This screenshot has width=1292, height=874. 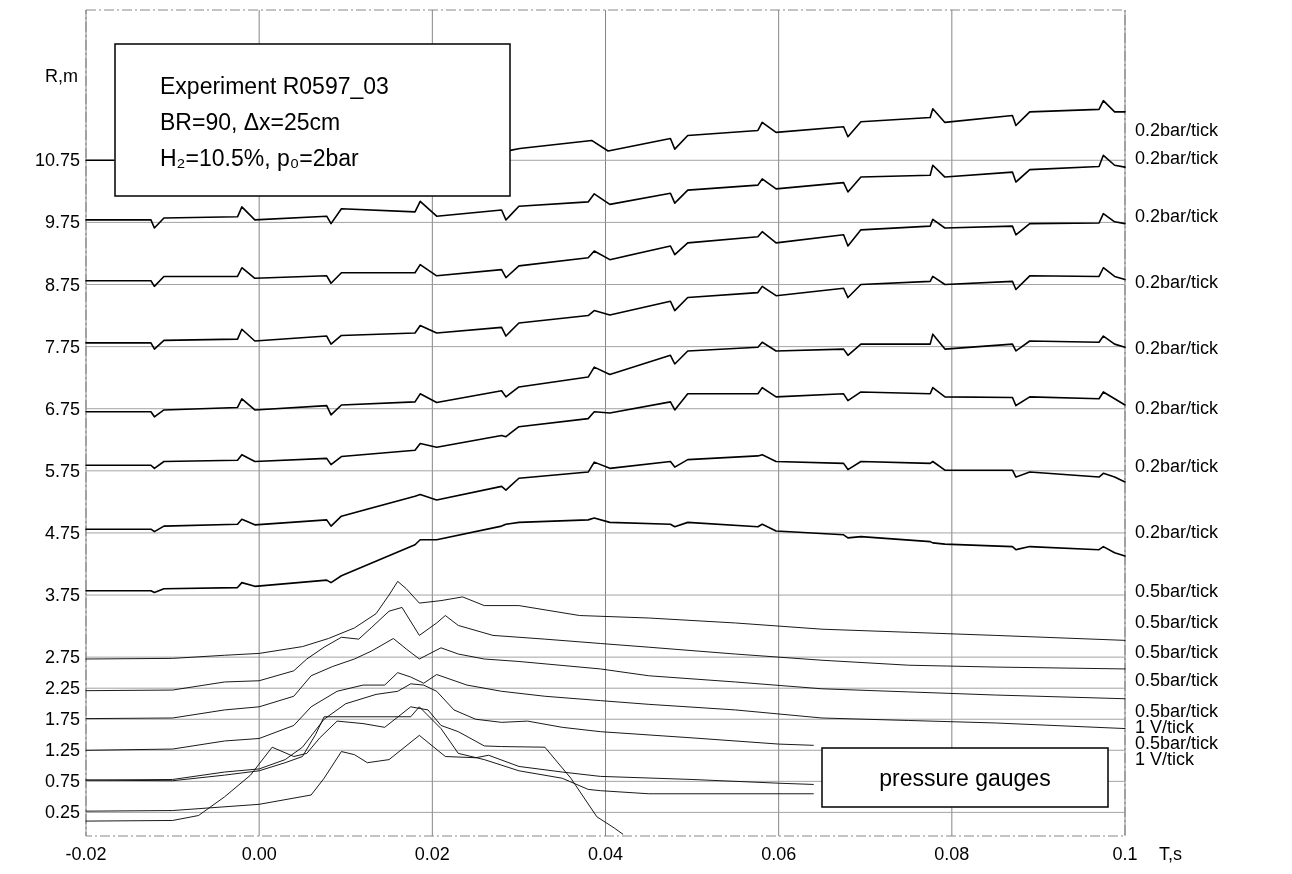 I want to click on annotation: H₂=10.5%, p₀=2bar, so click(x=260, y=158).